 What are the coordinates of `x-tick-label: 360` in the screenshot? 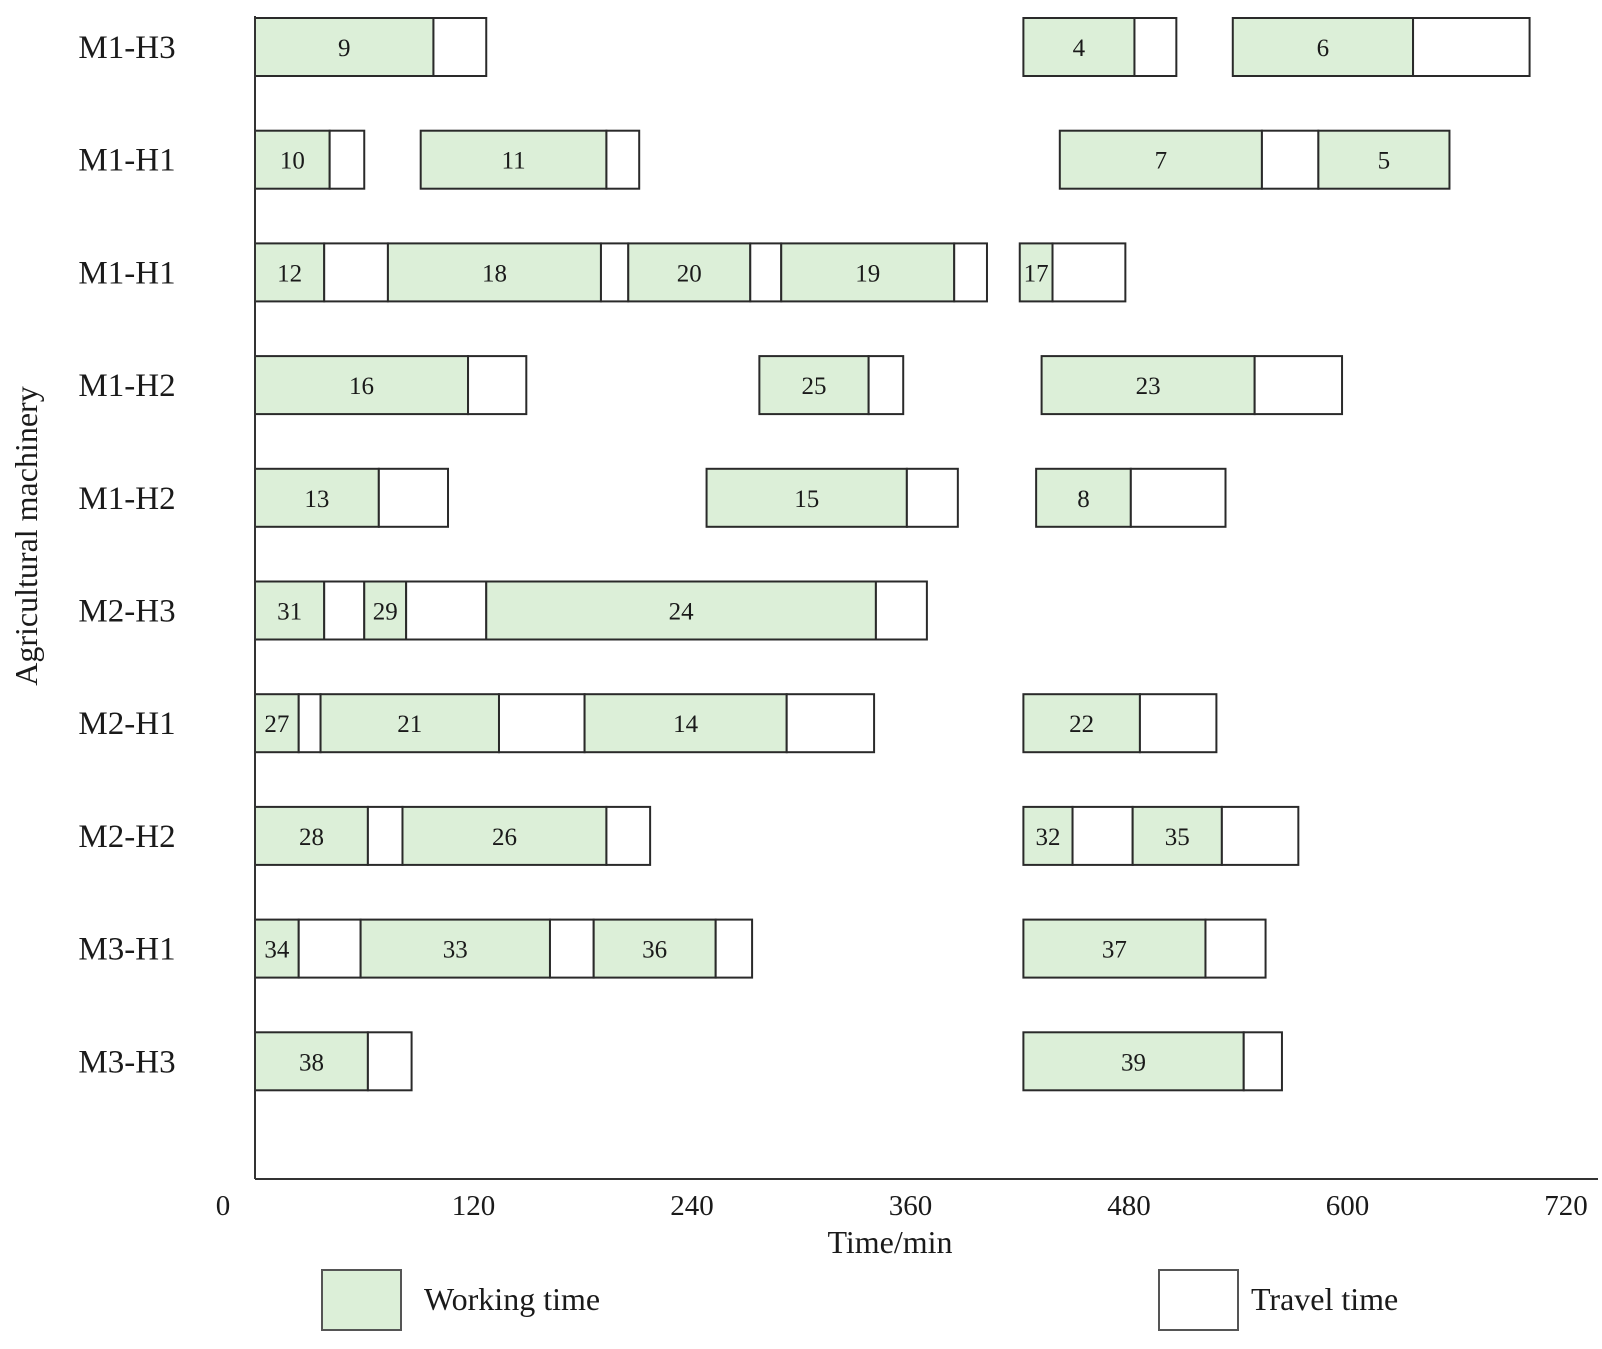 It's located at (911, 1206).